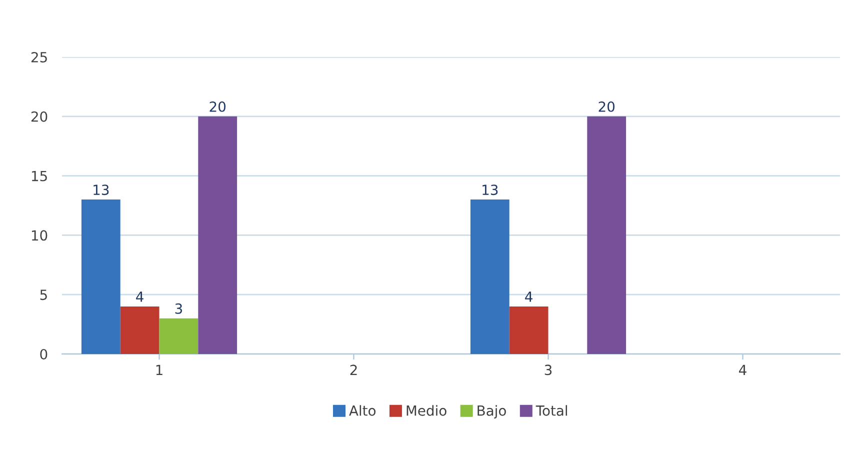 This screenshot has width=862, height=452. I want to click on x-tick-label: 1, so click(159, 369).